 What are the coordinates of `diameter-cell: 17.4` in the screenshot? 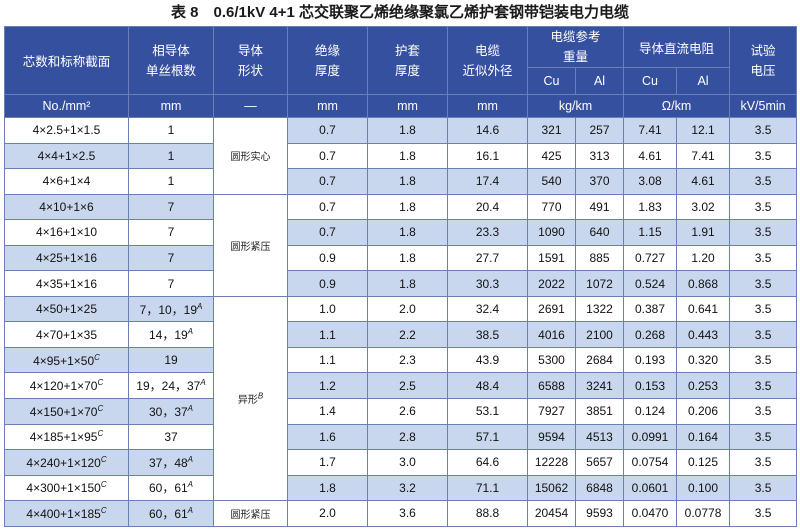 It's located at (487, 181).